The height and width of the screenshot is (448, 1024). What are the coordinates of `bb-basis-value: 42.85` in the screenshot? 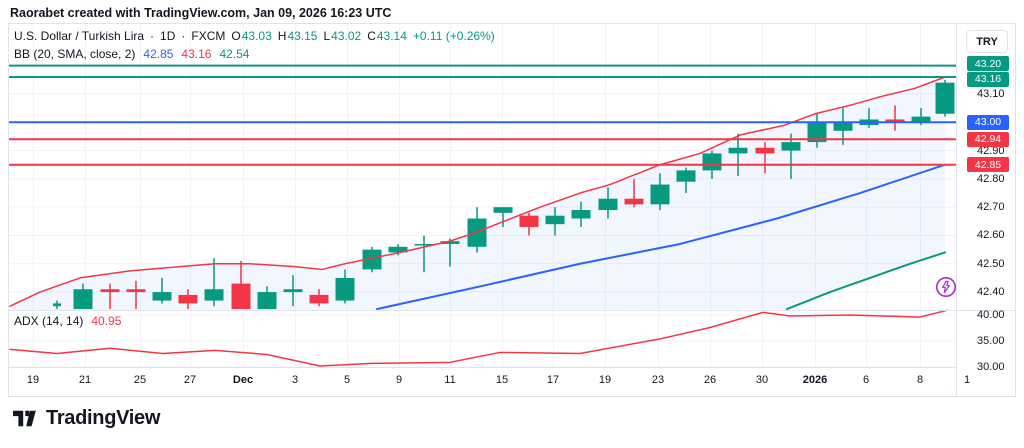 It's located at (158, 54).